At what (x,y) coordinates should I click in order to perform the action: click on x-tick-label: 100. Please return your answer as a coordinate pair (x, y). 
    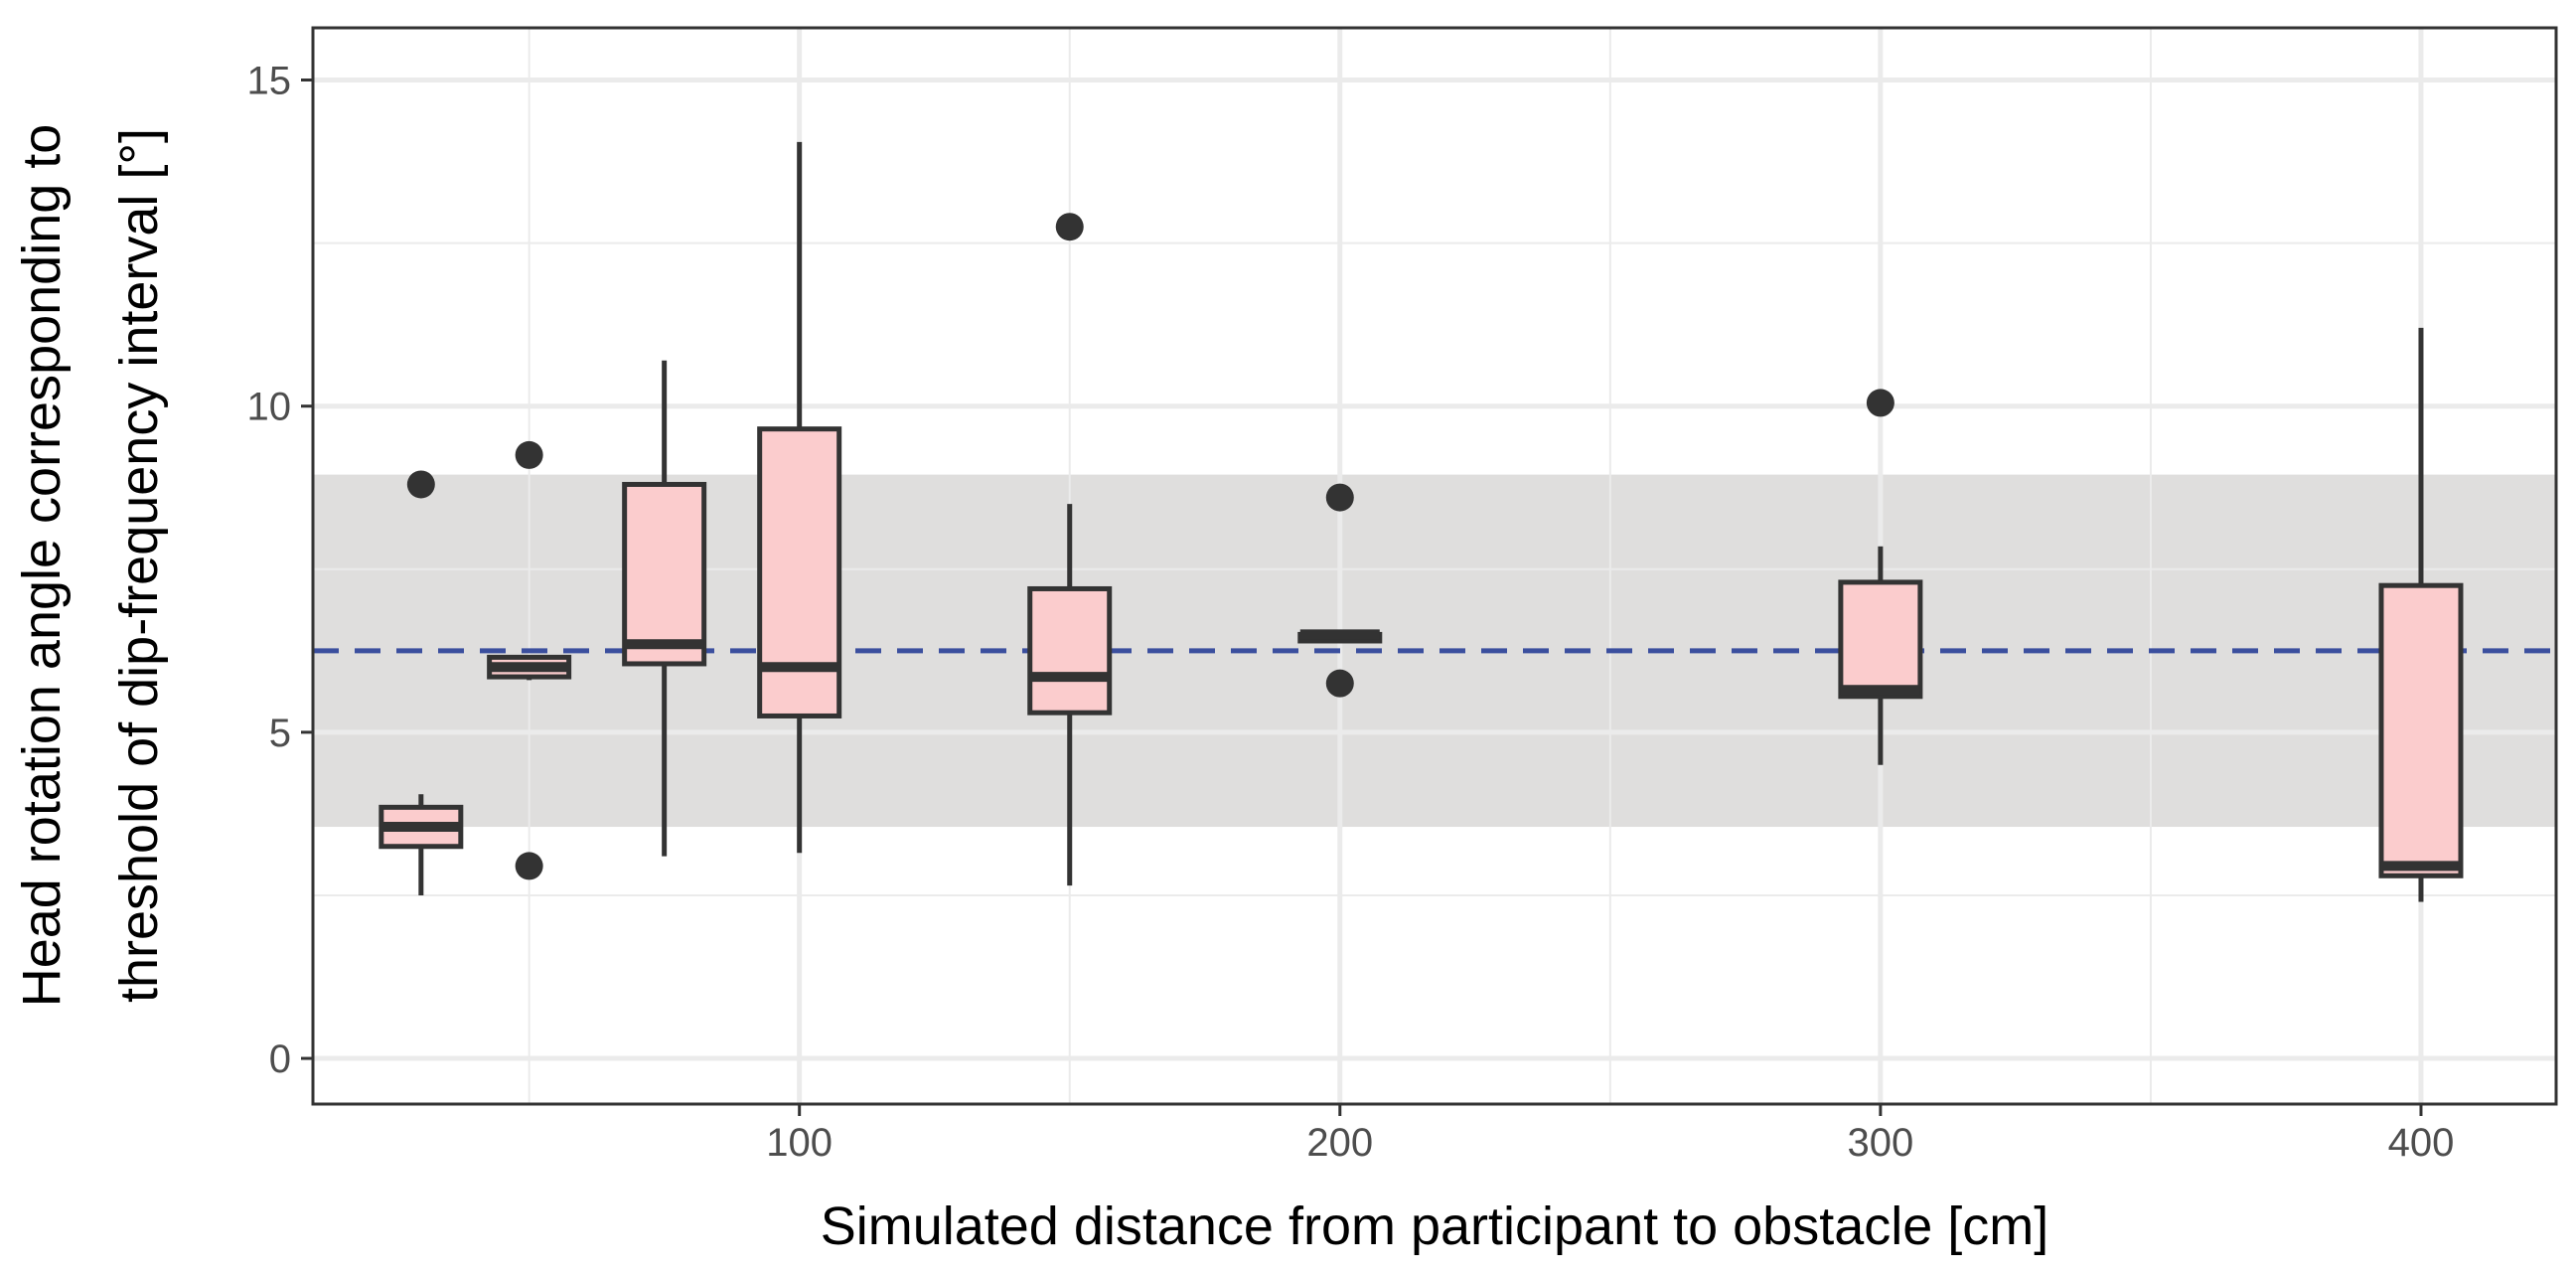
    Looking at the image, I should click on (799, 1143).